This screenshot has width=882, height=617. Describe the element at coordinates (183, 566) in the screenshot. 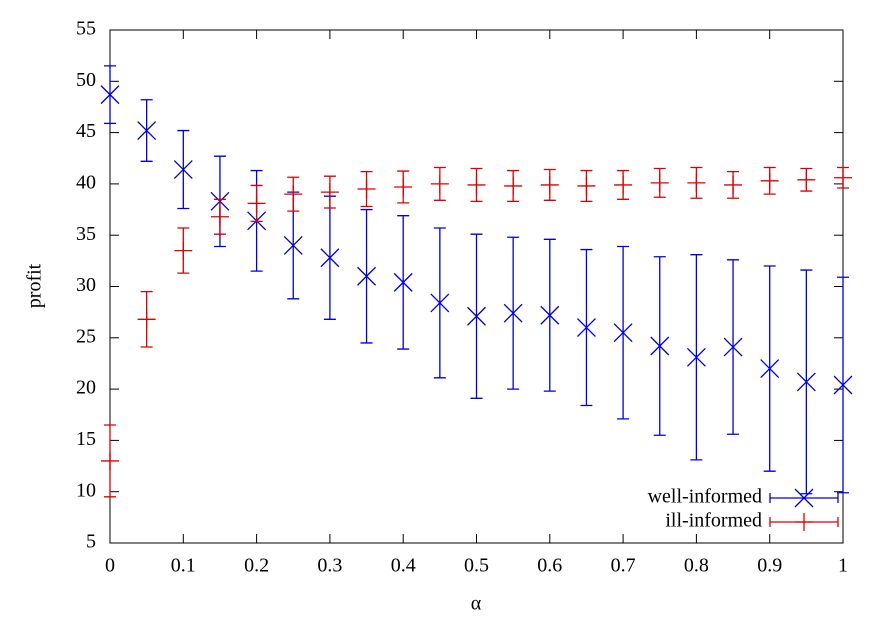

I see `x-tick-label: 0.1` at that location.